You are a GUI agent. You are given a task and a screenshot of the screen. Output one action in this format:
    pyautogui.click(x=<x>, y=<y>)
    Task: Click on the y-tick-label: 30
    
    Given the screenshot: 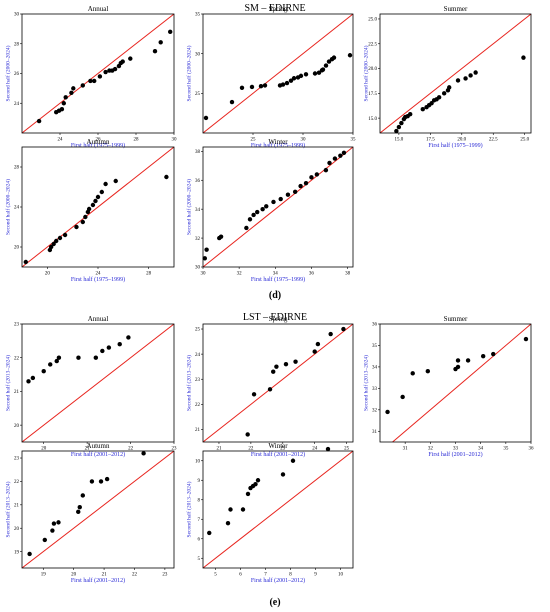 What is the action you would take?
    pyautogui.click(x=17, y=15)
    